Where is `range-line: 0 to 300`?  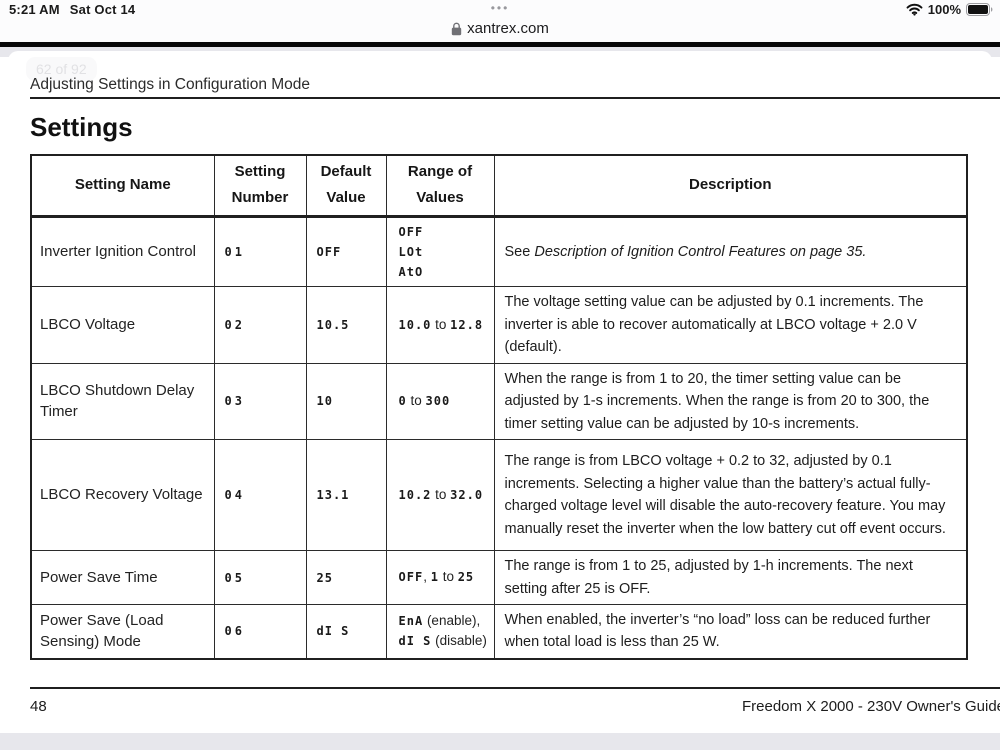 range-line: 0 to 300 is located at coordinates (444, 401).